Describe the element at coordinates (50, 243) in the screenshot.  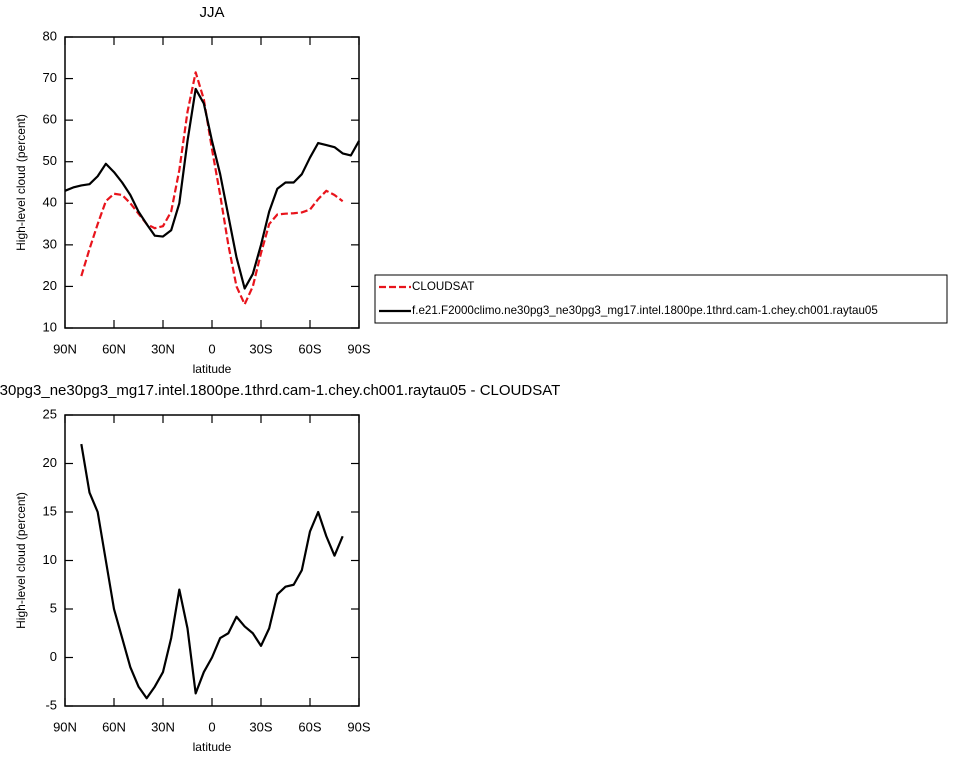
I see `y-tick-label: 30` at that location.